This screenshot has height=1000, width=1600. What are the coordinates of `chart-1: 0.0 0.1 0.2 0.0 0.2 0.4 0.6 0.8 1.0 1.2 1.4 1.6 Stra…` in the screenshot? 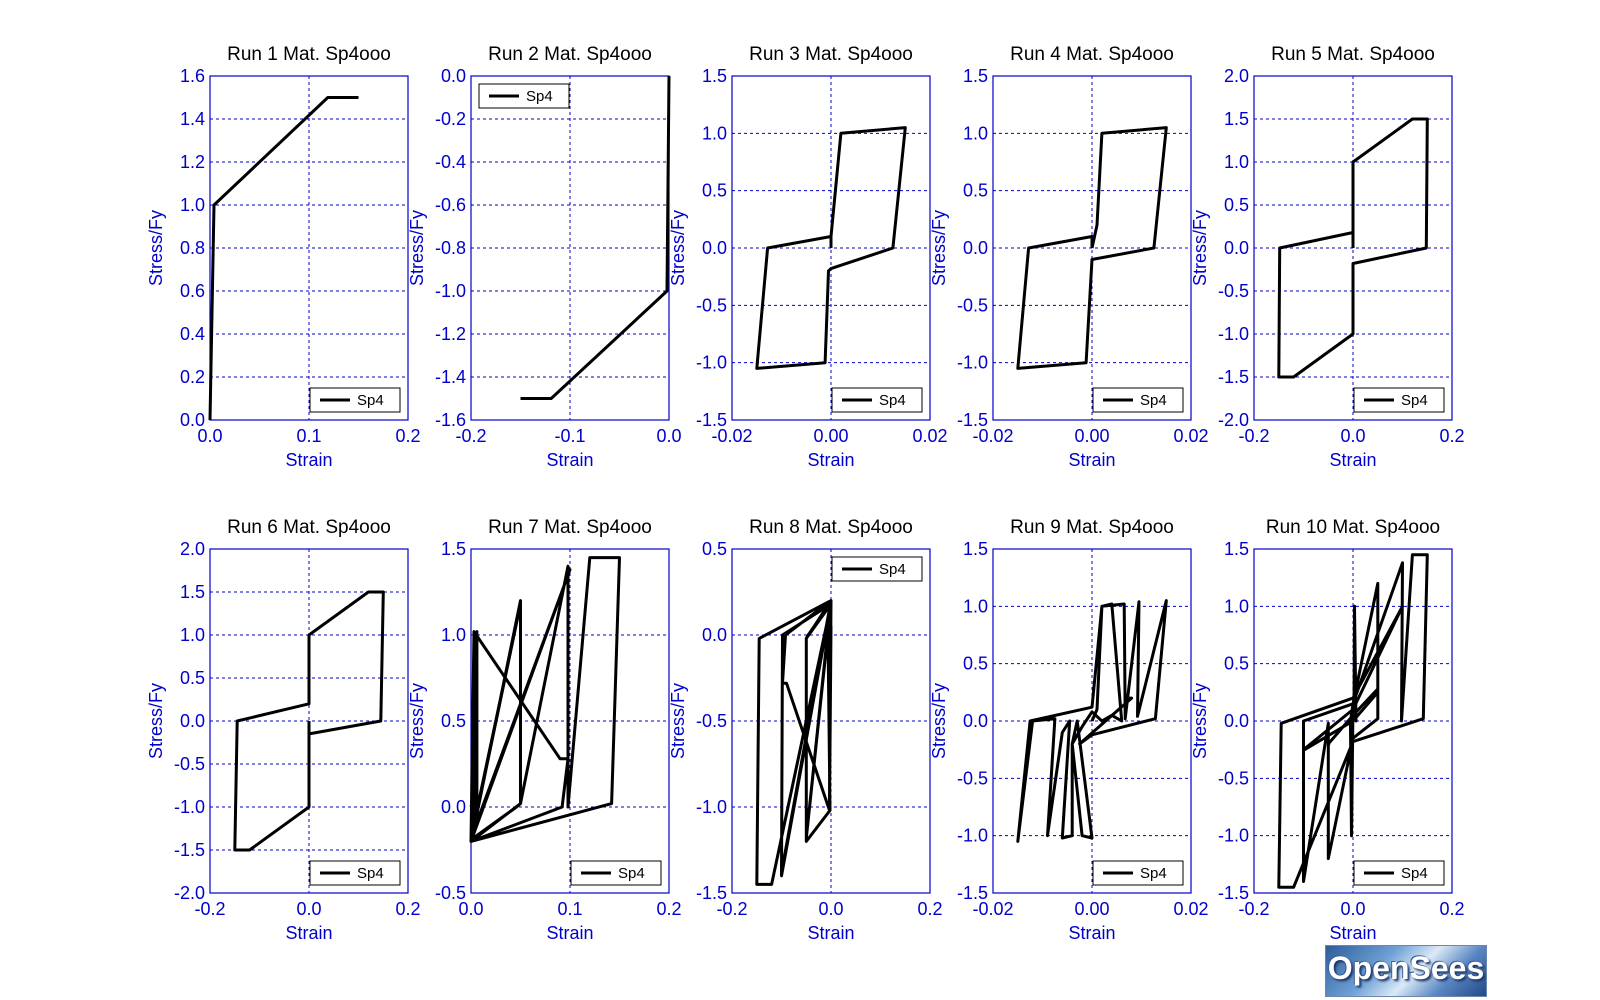 It's located at (283, 257).